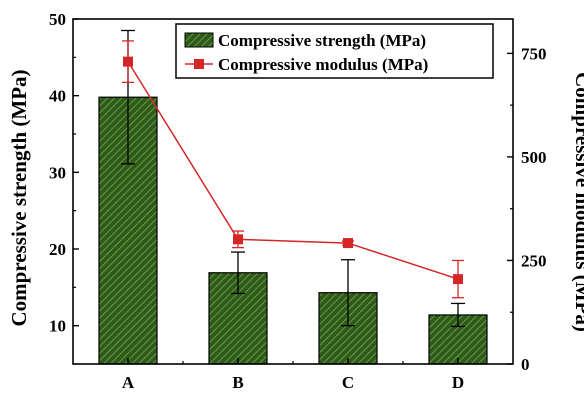 This screenshot has width=584, height=393. I want to click on modulus-point-A, so click(128, 61).